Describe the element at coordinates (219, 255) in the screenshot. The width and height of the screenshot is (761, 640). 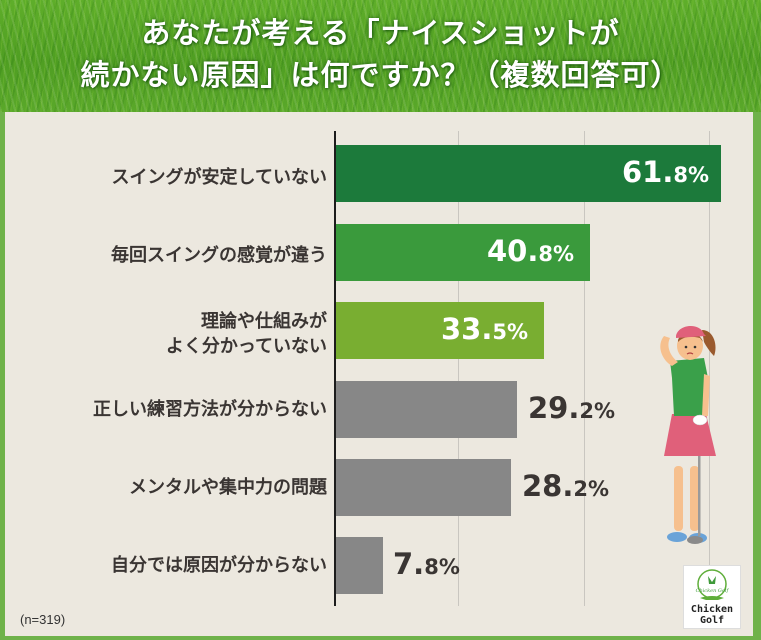
I see `category-label: 毎回スイングの感覚が違う` at that location.